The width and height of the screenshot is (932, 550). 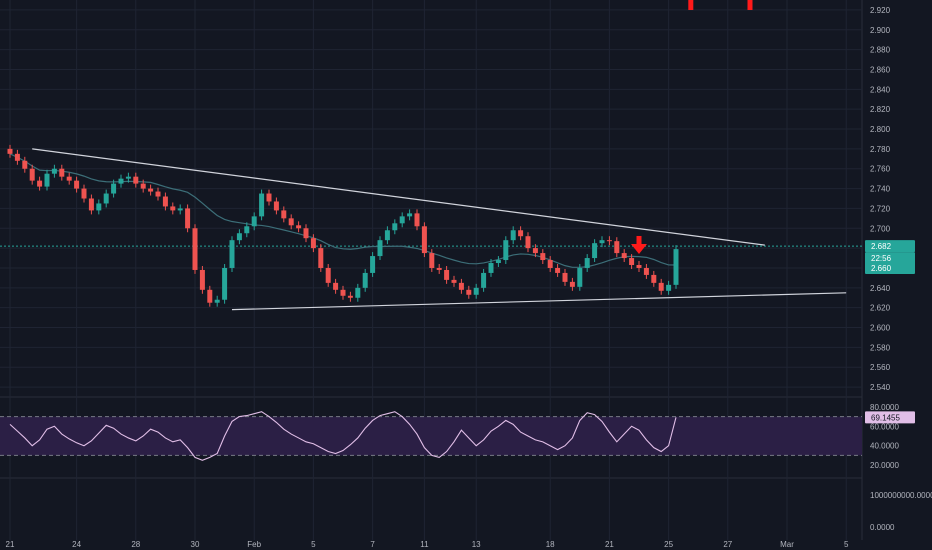 What do you see at coordinates (880, 308) in the screenshot?
I see `price-tick-label: 2.620` at bounding box center [880, 308].